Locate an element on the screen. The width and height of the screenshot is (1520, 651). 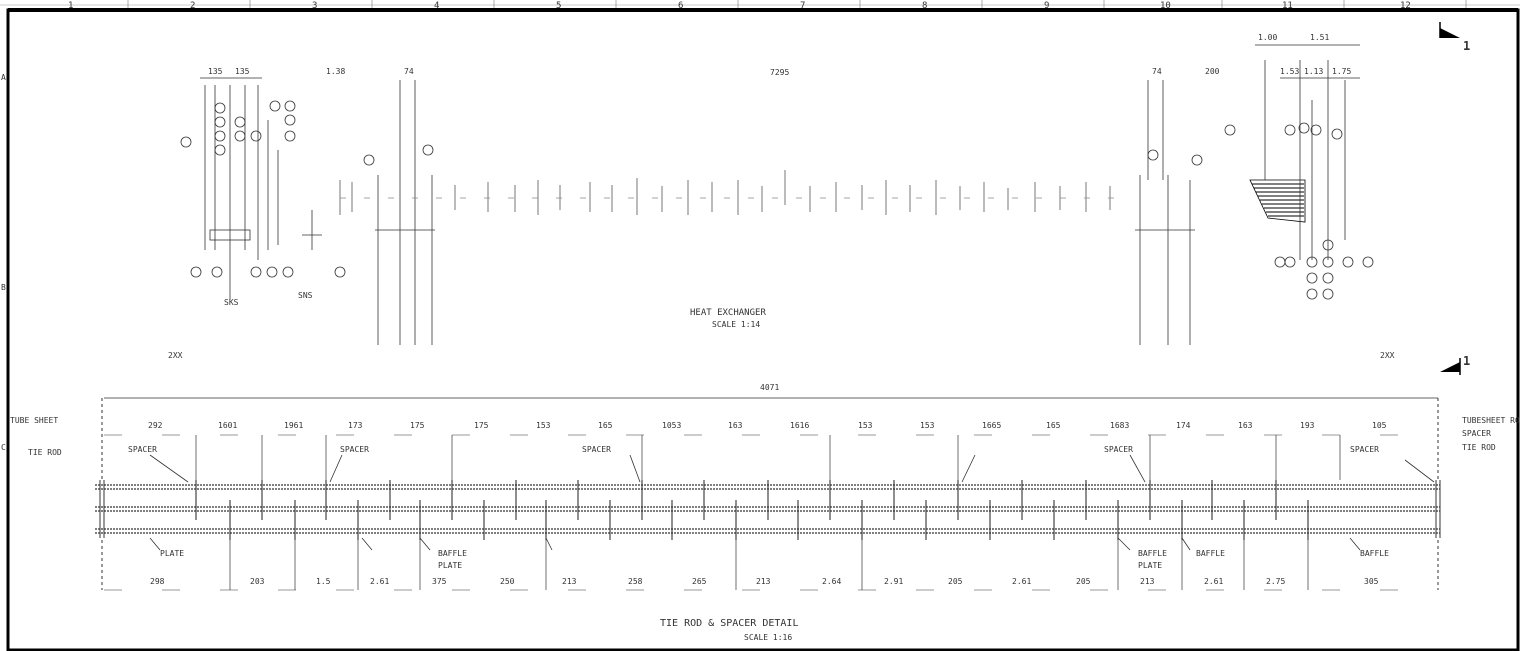
zone-number: 3 is located at coordinates (314, 6).